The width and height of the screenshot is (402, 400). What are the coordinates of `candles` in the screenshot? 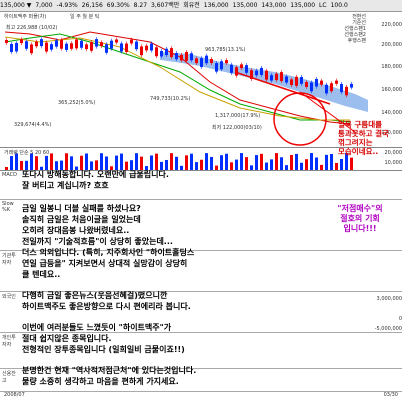 It's located at (179, 67).